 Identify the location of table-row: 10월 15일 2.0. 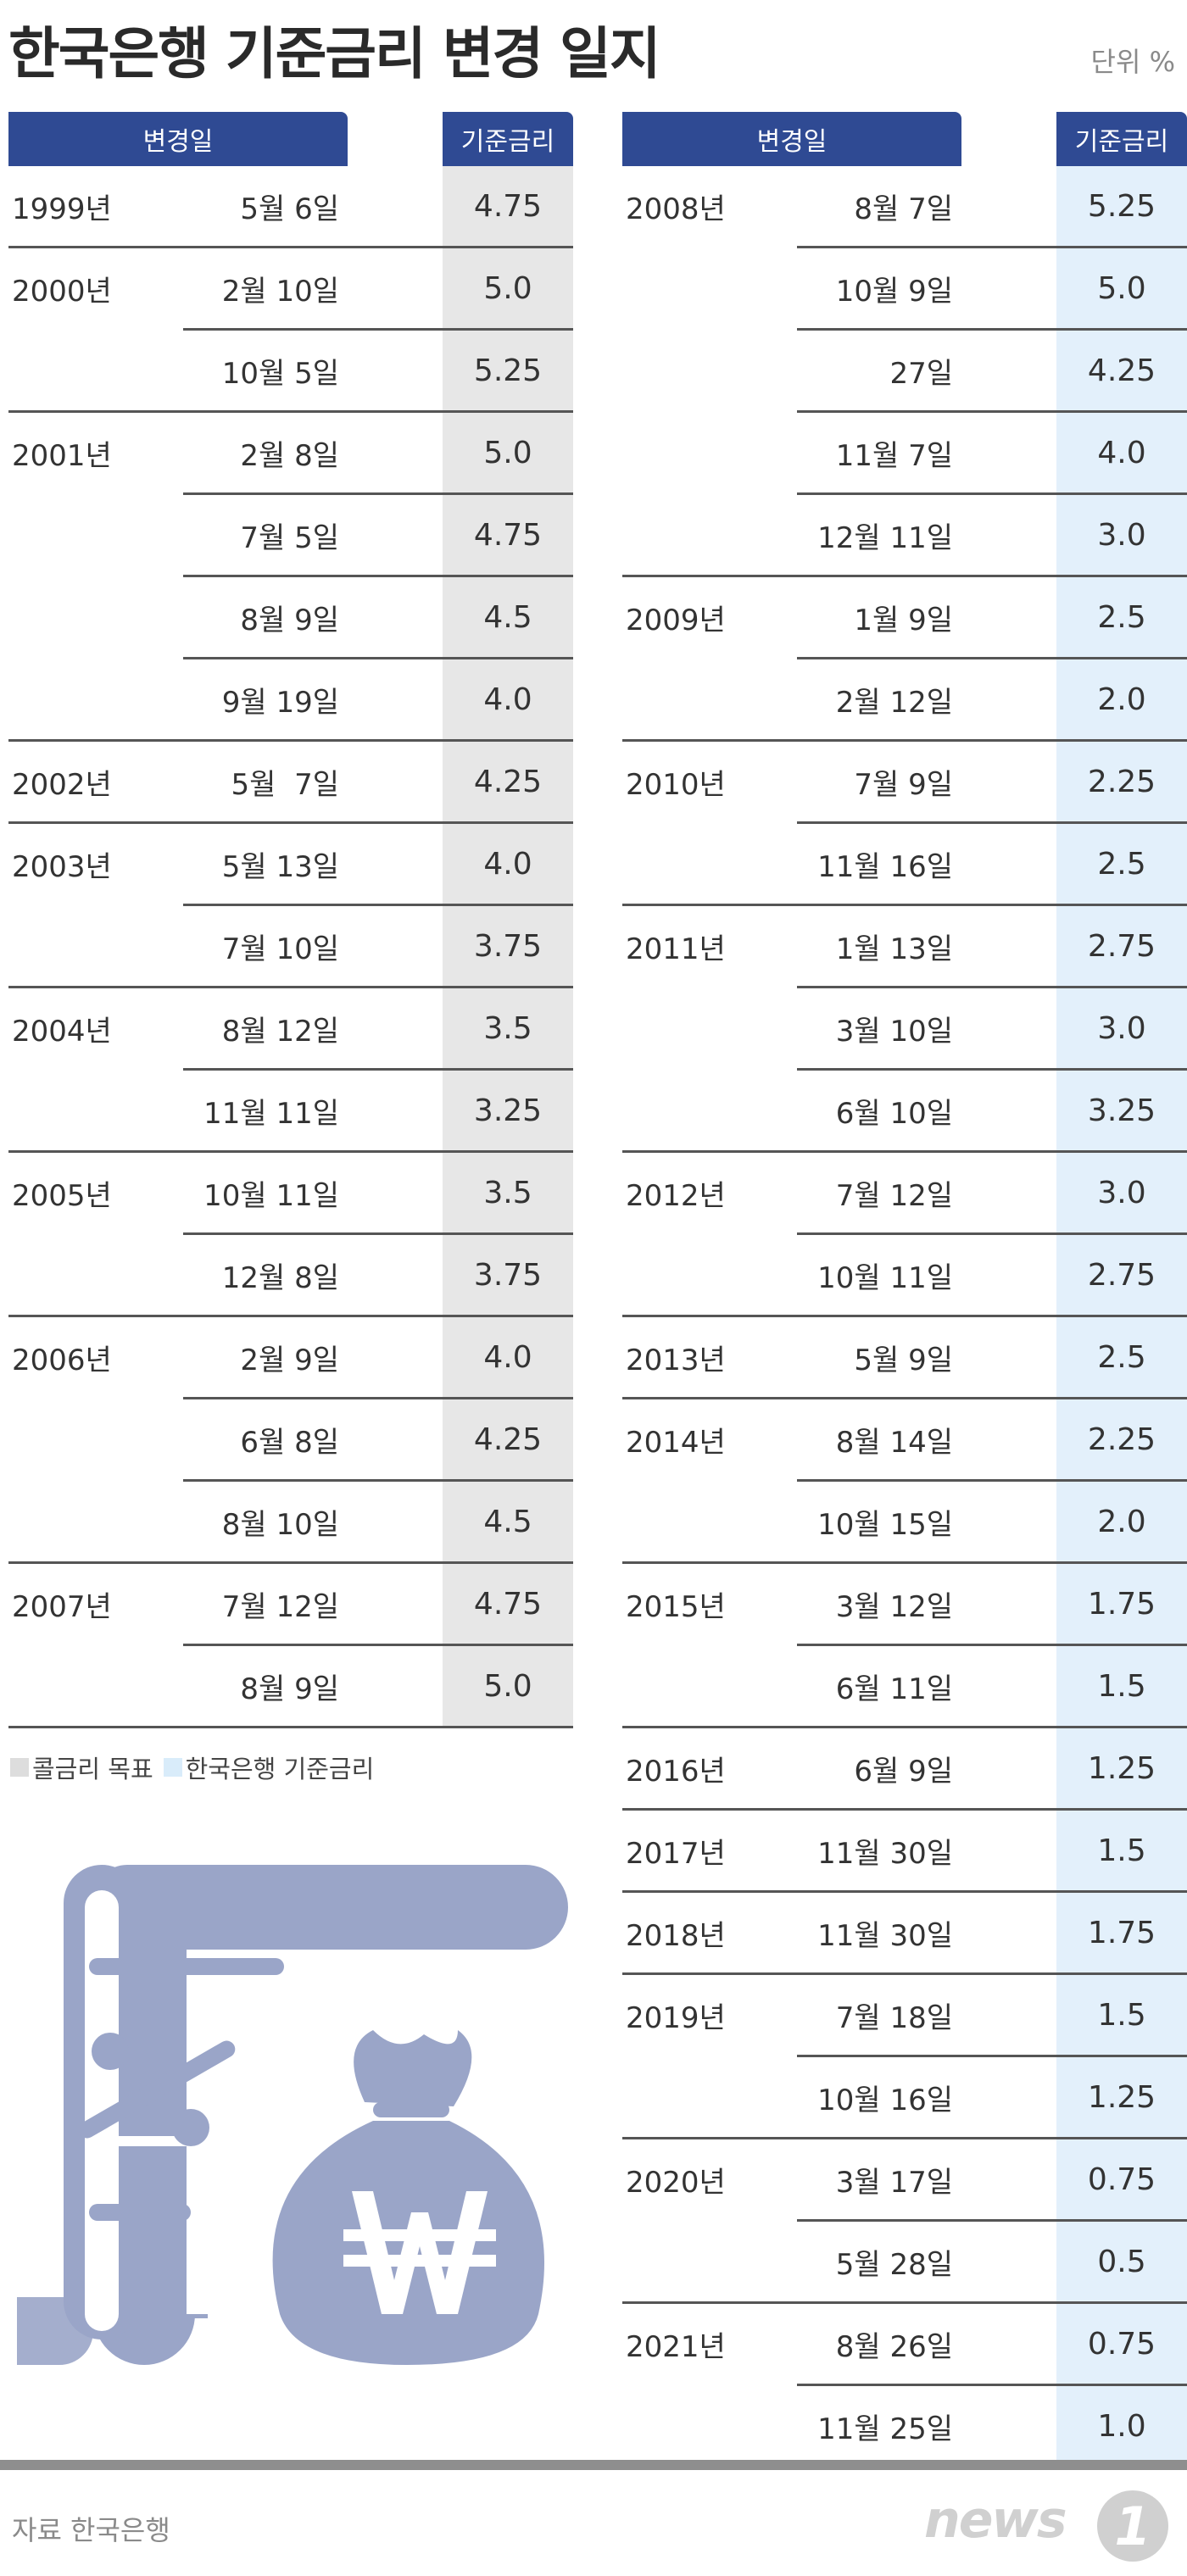
(904, 1523).